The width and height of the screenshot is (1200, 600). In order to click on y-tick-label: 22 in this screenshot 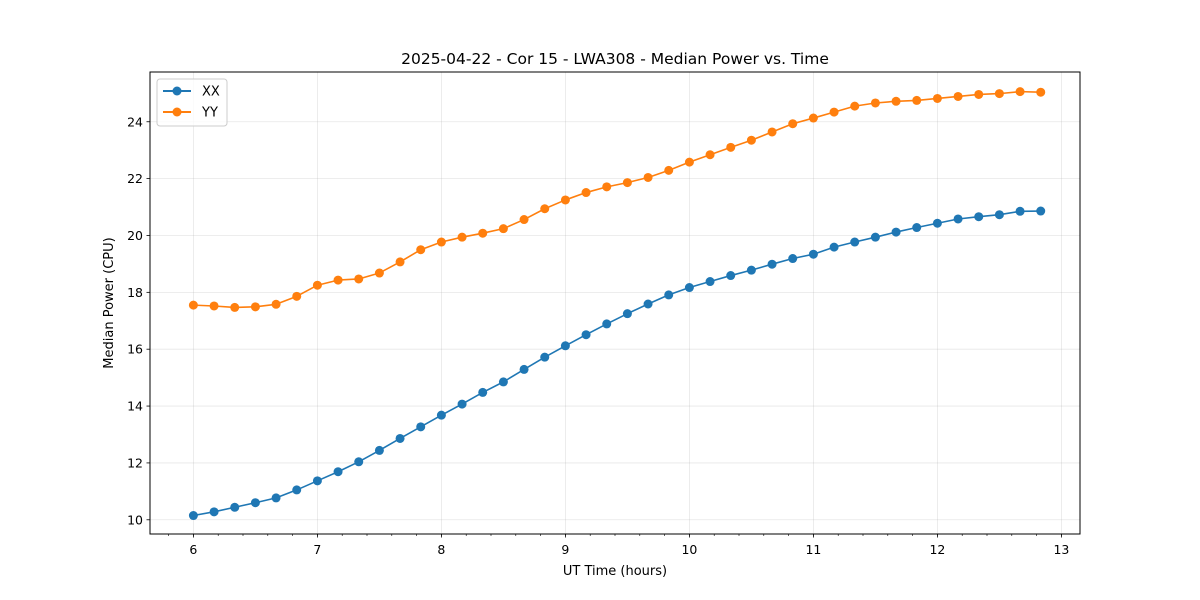, I will do `click(135, 178)`.